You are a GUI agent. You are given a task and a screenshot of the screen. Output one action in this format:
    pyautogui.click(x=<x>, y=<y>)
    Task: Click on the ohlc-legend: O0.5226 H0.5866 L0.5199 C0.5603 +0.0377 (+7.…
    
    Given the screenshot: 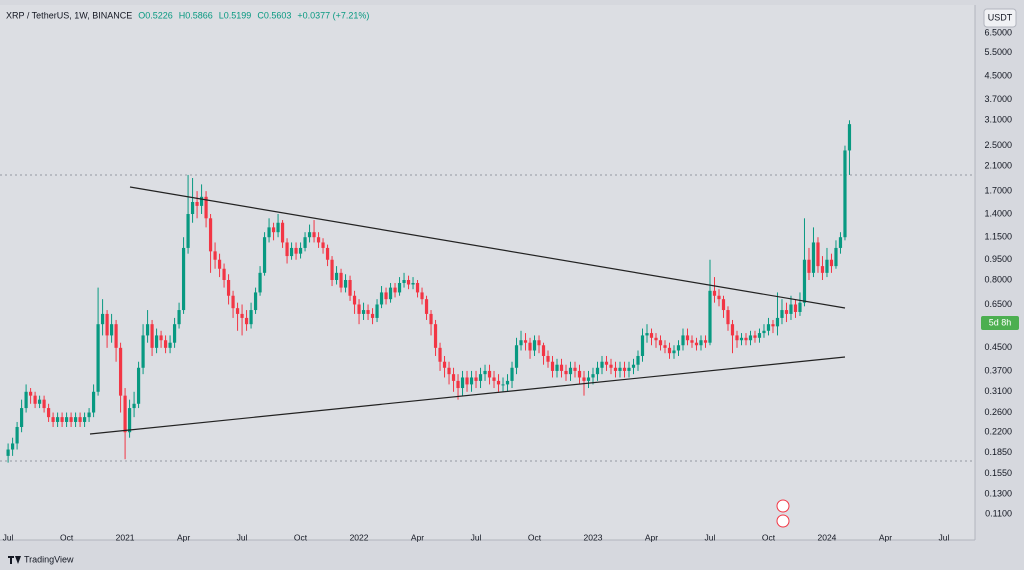 What is the action you would take?
    pyautogui.click(x=253, y=15)
    